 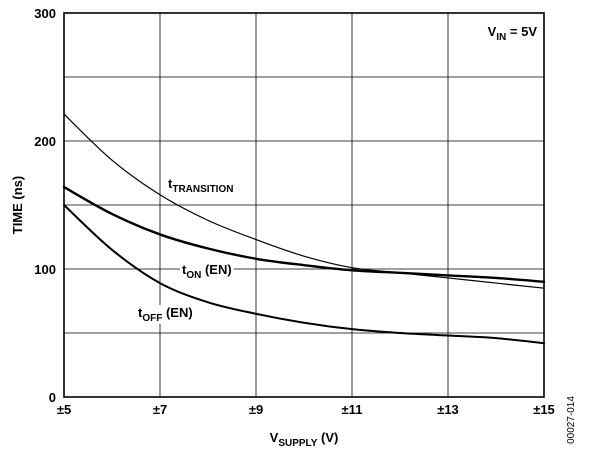 I want to click on figure-id: 00027-014, so click(x=571, y=420).